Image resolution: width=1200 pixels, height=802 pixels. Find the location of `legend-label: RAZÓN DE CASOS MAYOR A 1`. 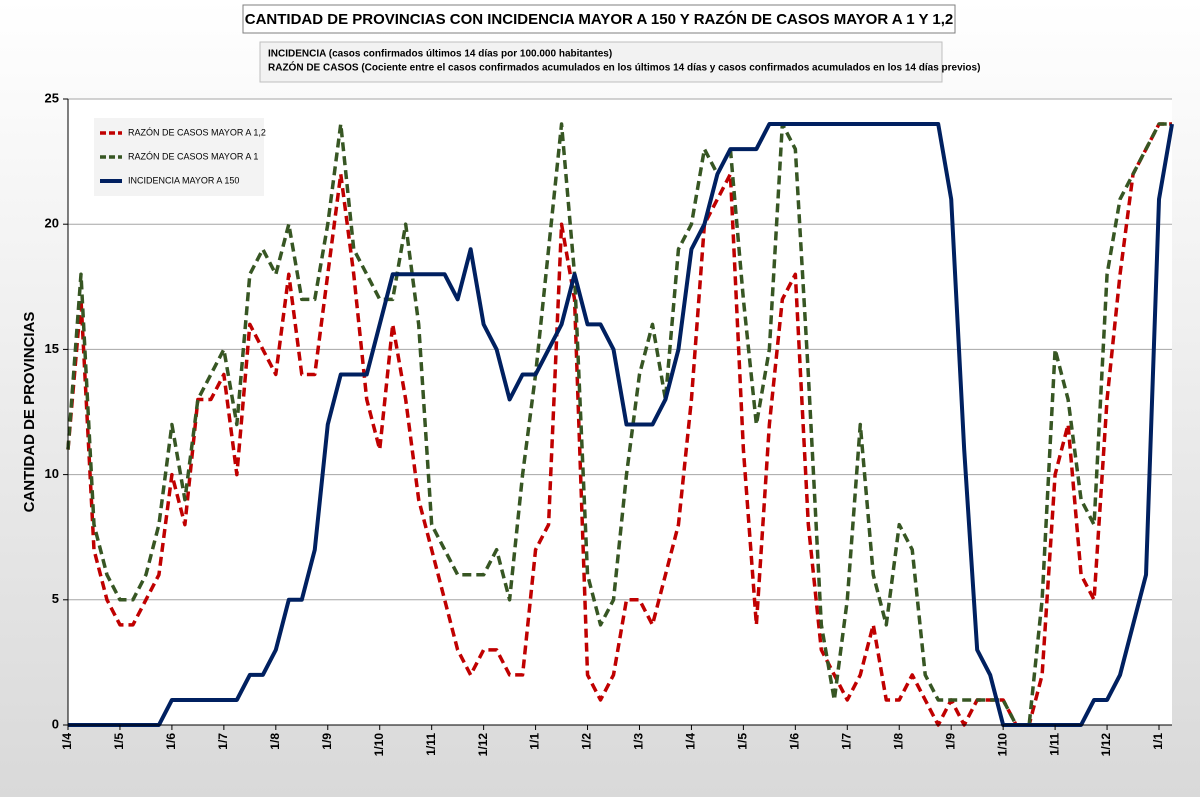

legend-label: RAZÓN DE CASOS MAYOR A 1 is located at coordinates (193, 156).